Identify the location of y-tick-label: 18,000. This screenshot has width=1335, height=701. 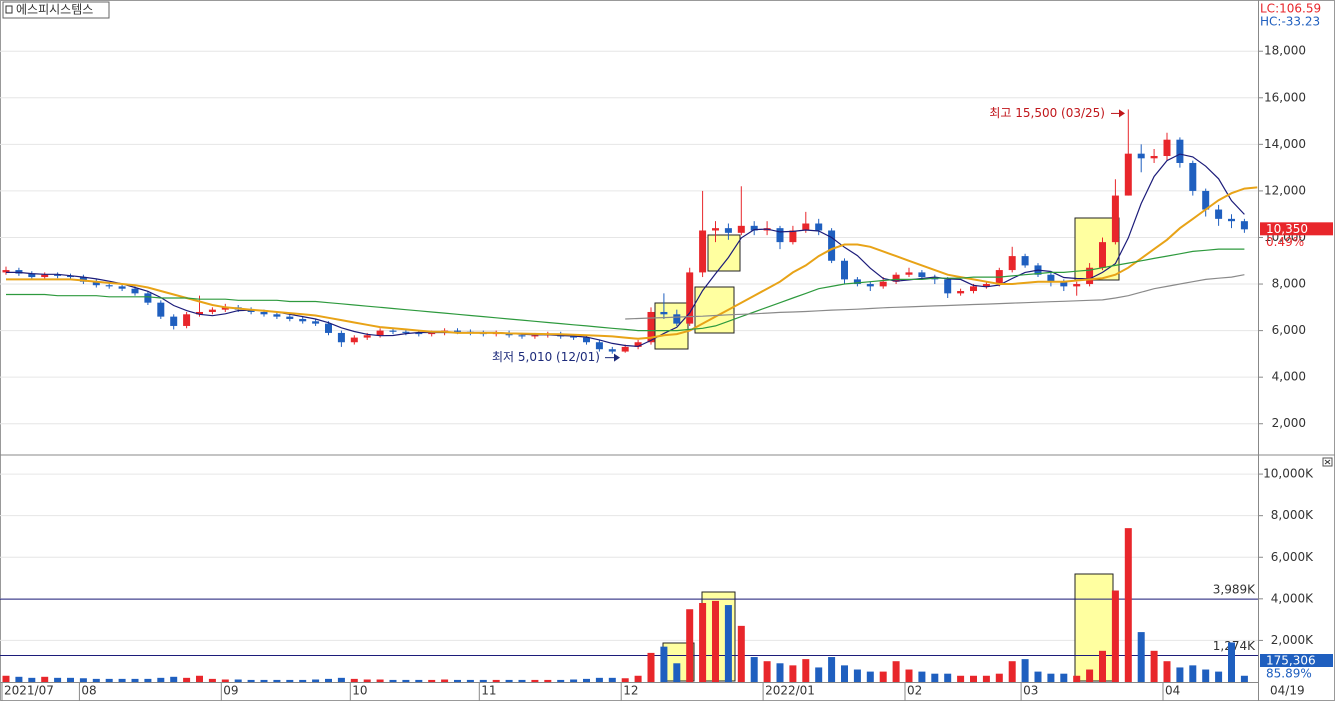
(1285, 51).